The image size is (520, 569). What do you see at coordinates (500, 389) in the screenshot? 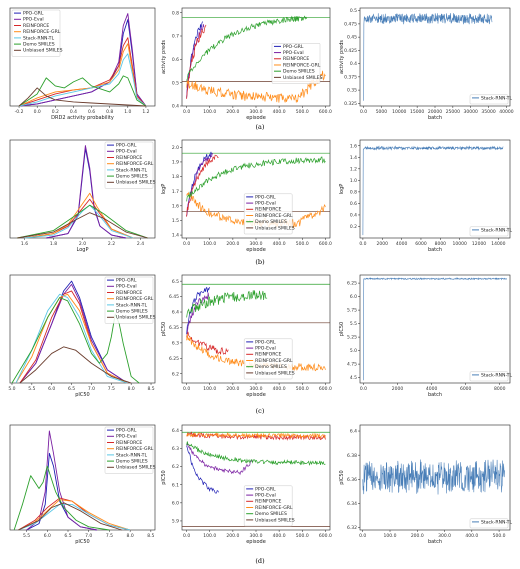
I see `x-tick-label: 8000` at bounding box center [500, 389].